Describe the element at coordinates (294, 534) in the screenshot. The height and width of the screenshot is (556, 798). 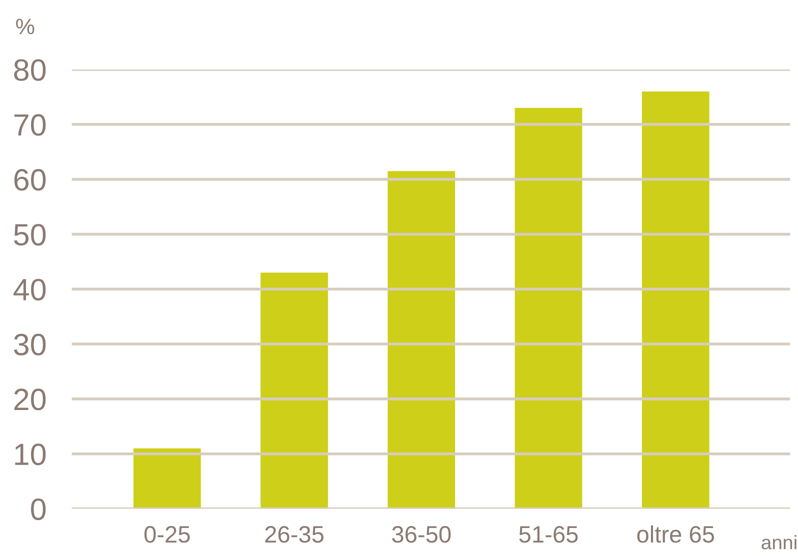
I see `x-tick-label: 26-35` at that location.